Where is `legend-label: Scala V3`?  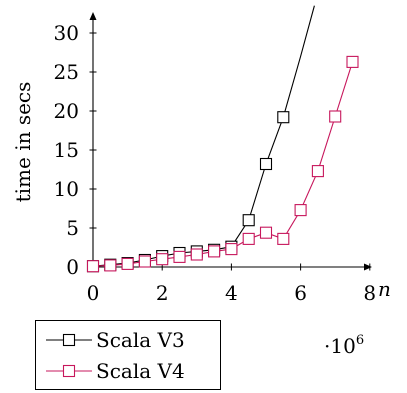
legend-label: Scala V3 is located at coordinates (140, 340).